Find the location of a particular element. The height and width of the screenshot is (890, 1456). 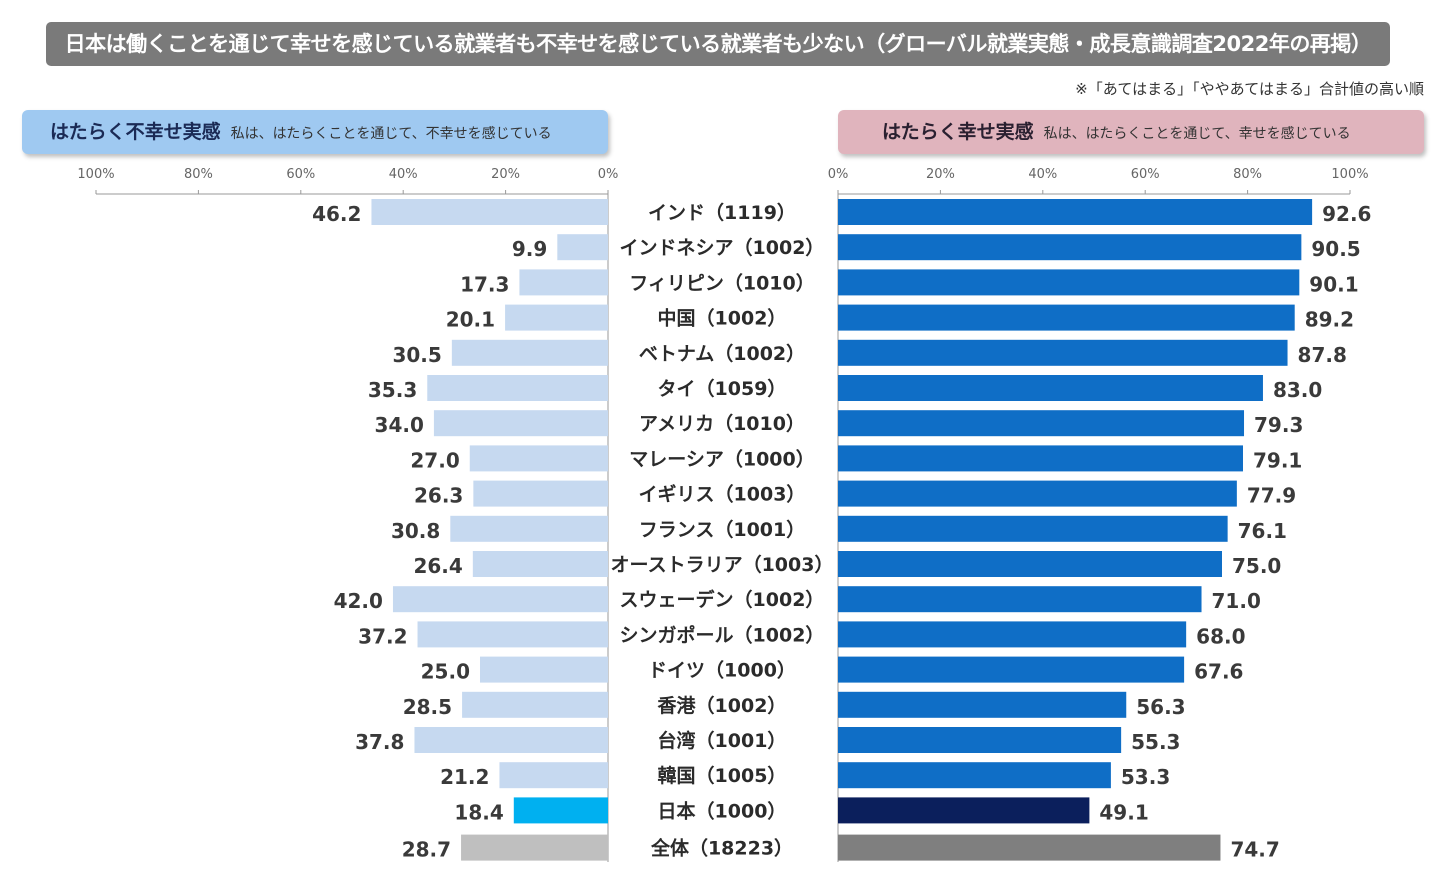

happiness-tick-label: 60% is located at coordinates (1145, 174).